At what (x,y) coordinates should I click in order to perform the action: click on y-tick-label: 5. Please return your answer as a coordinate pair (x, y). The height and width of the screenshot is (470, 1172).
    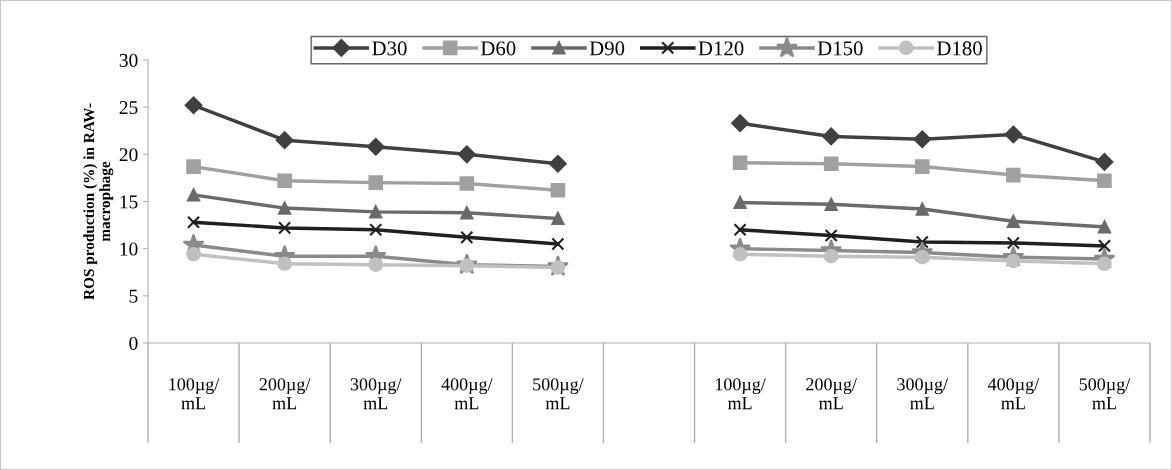
    Looking at the image, I should click on (133, 296).